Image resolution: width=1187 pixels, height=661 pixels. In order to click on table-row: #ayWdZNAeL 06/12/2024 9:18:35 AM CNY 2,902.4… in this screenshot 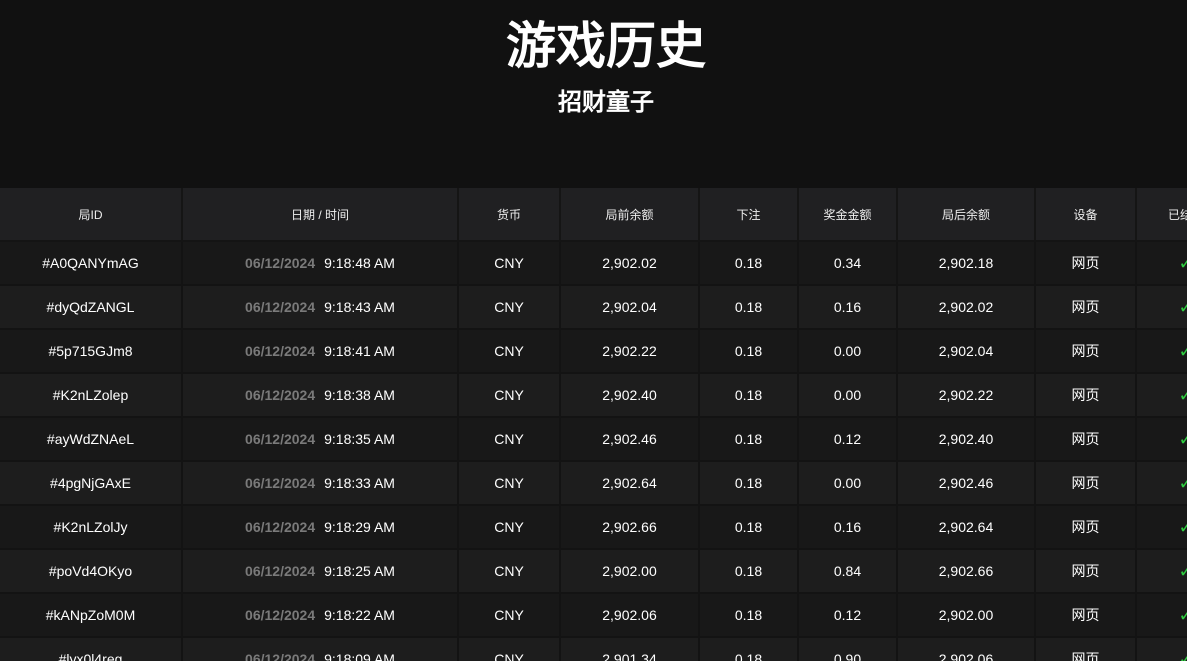, I will do `click(593, 439)`.